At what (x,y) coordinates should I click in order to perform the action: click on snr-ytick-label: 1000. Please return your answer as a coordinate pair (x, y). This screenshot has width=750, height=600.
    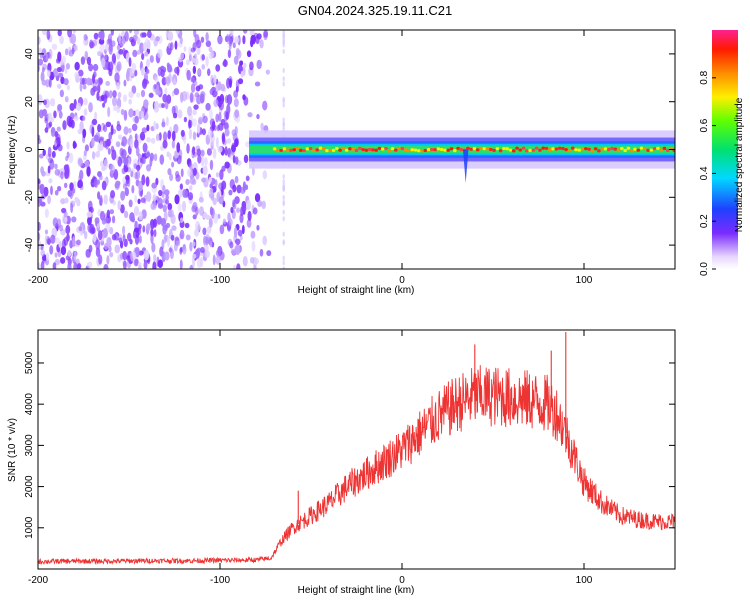
    Looking at the image, I should click on (29, 527).